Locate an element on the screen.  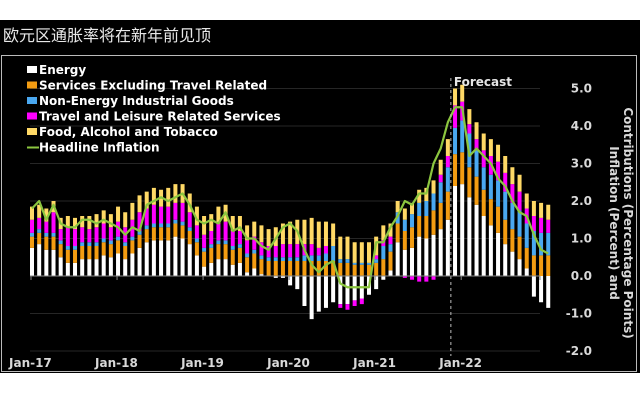
y-axis-title-line: Contributions (Percentage Points) is located at coordinates (628, 222).